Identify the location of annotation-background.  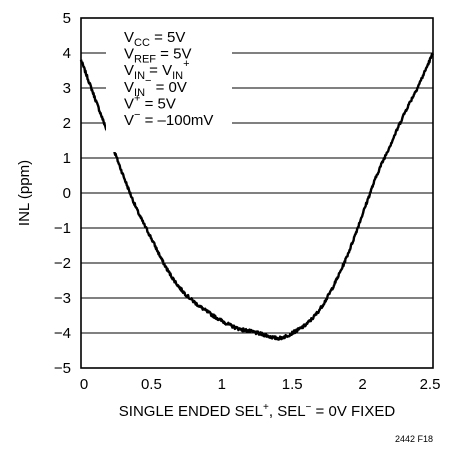
(169, 90).